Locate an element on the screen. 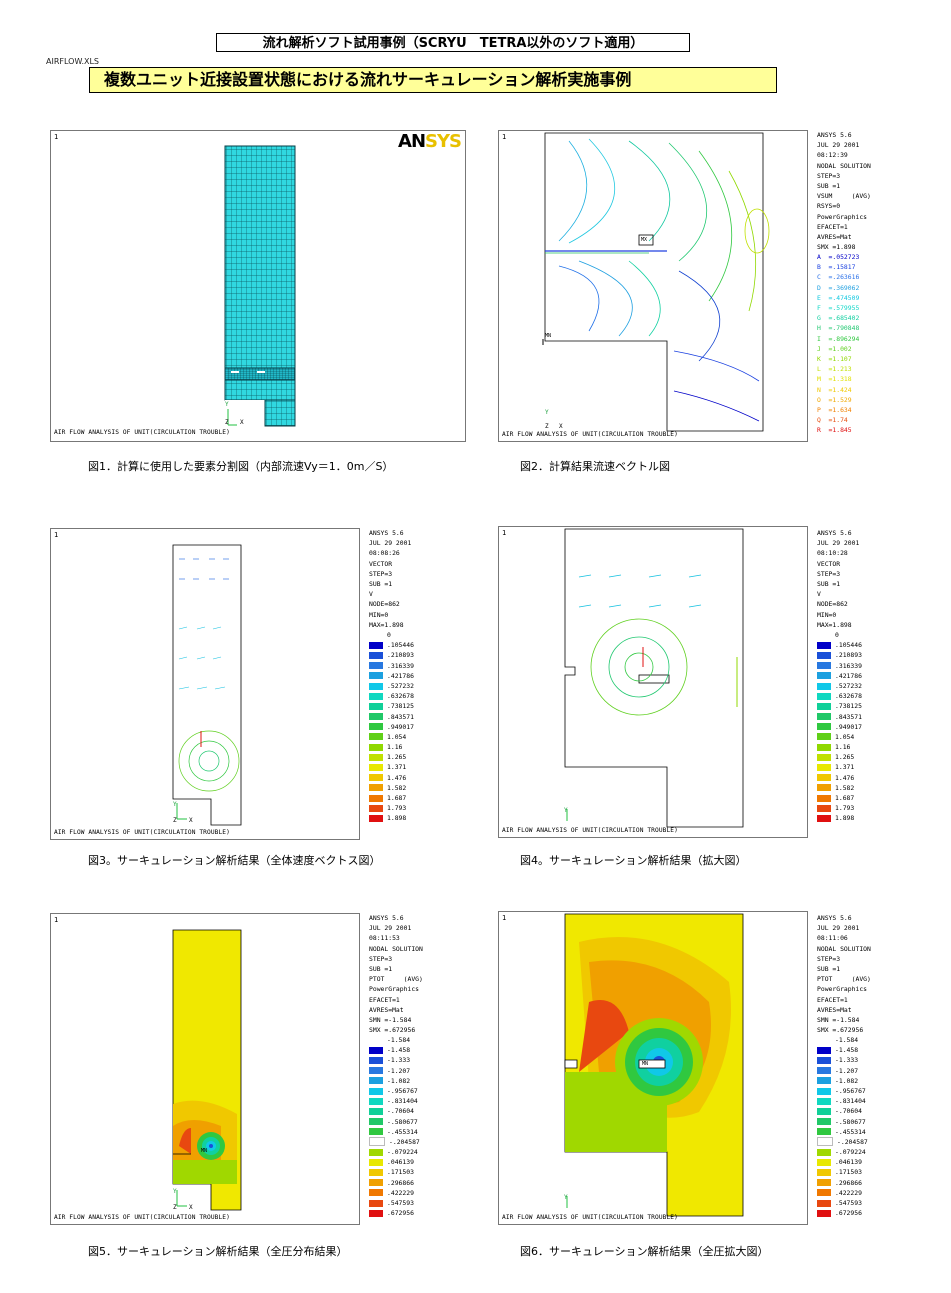 The height and width of the screenshot is (1293, 951). legend-value: -.204587 is located at coordinates (404, 1141).